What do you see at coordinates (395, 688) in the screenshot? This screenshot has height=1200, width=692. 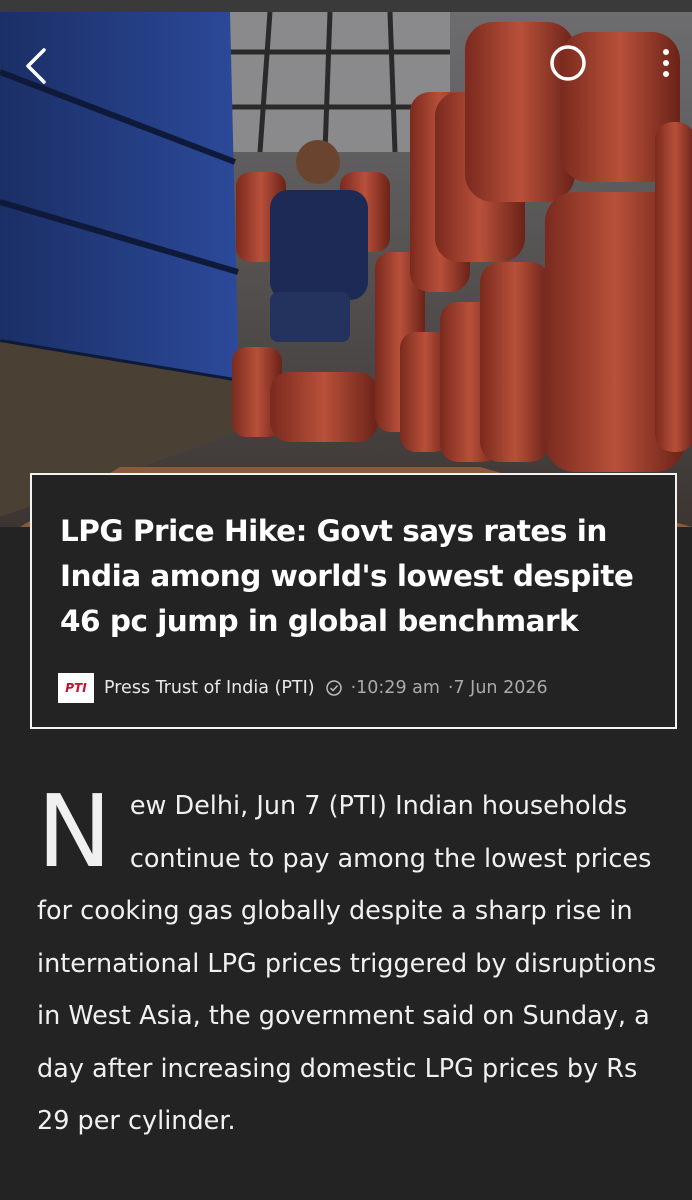 I see `publish-time: ·10:29 am` at bounding box center [395, 688].